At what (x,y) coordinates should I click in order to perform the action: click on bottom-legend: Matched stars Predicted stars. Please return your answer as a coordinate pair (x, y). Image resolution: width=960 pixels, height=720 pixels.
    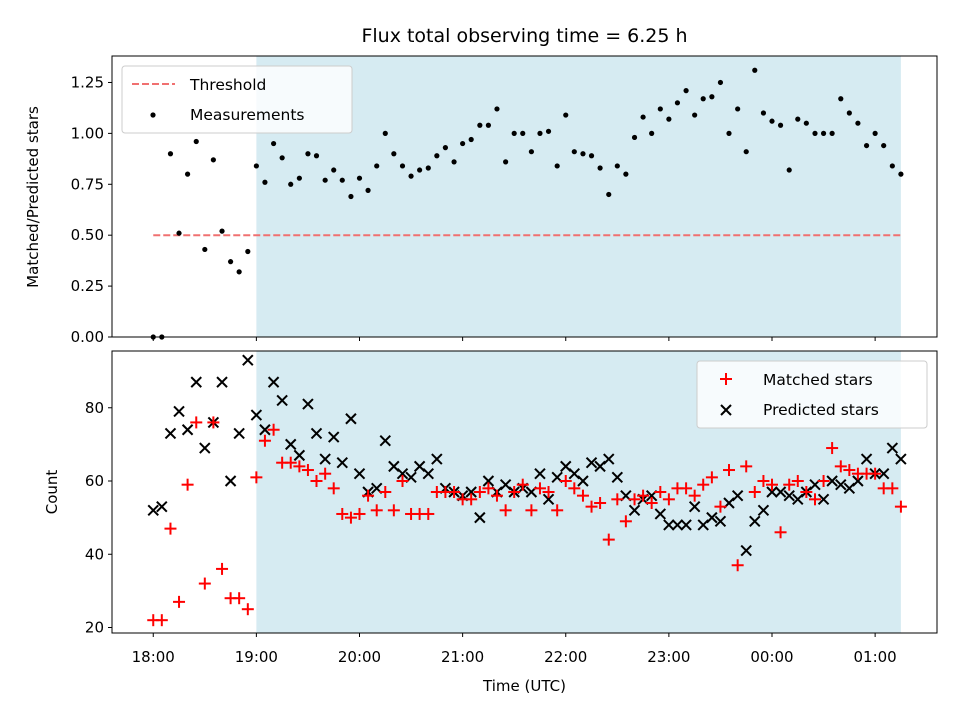
    Looking at the image, I should click on (812, 394).